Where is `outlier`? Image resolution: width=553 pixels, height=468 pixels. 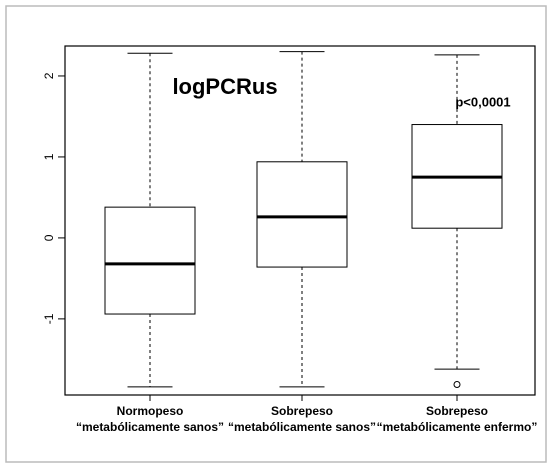 outlier is located at coordinates (457, 384).